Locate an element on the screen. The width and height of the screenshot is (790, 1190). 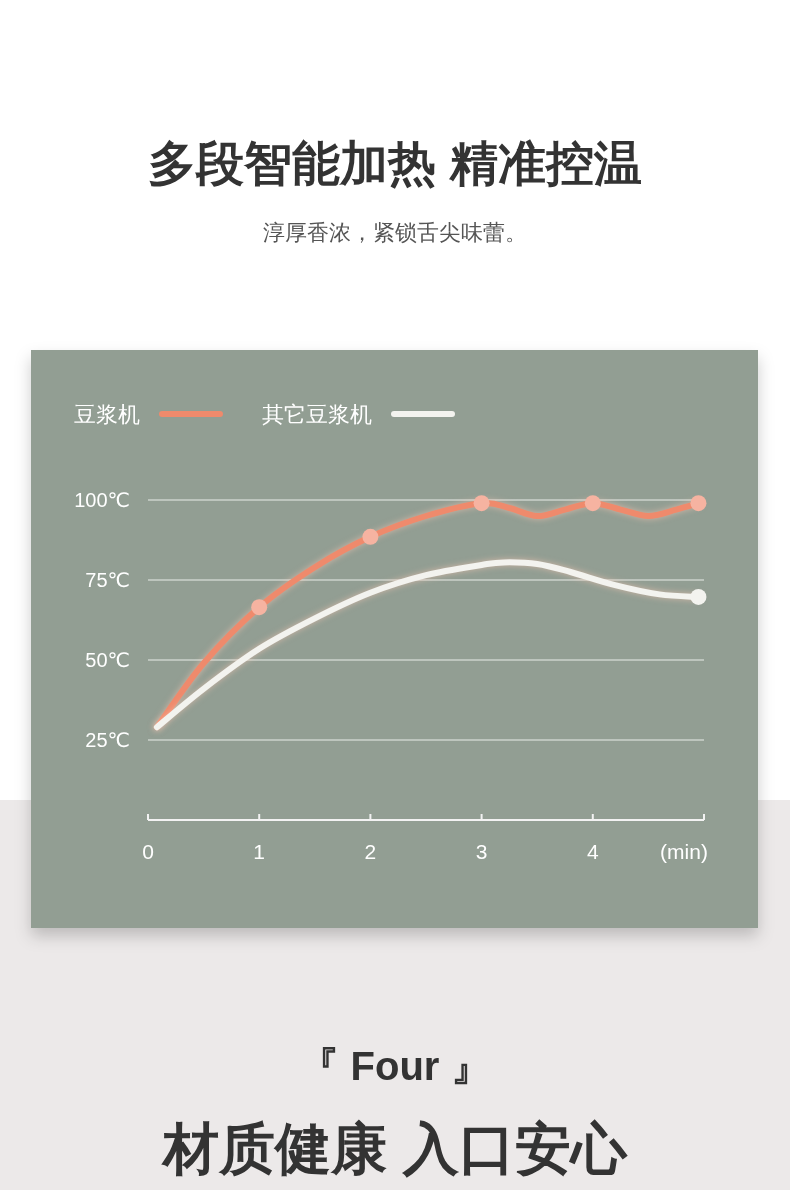
text: 材质健康 入口安心 is located at coordinates (394, 1148).